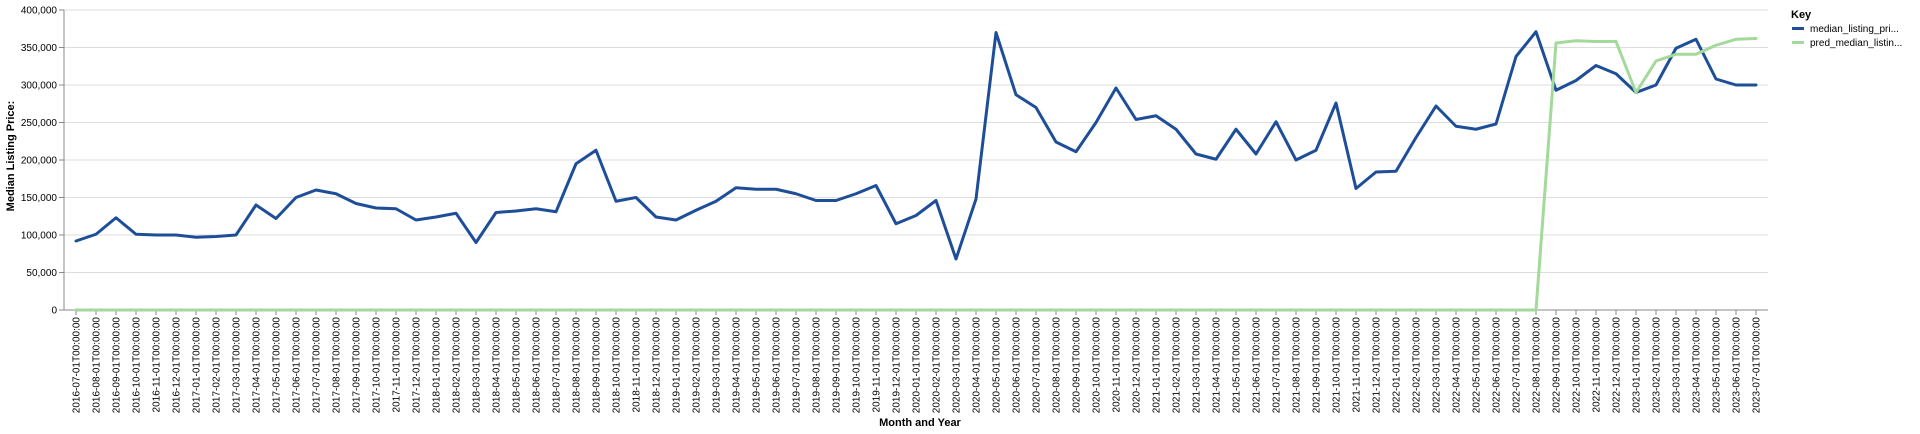 The height and width of the screenshot is (434, 1920). I want to click on x-tick-label: 2022-07-01T00:00:00, so click(1517, 365).